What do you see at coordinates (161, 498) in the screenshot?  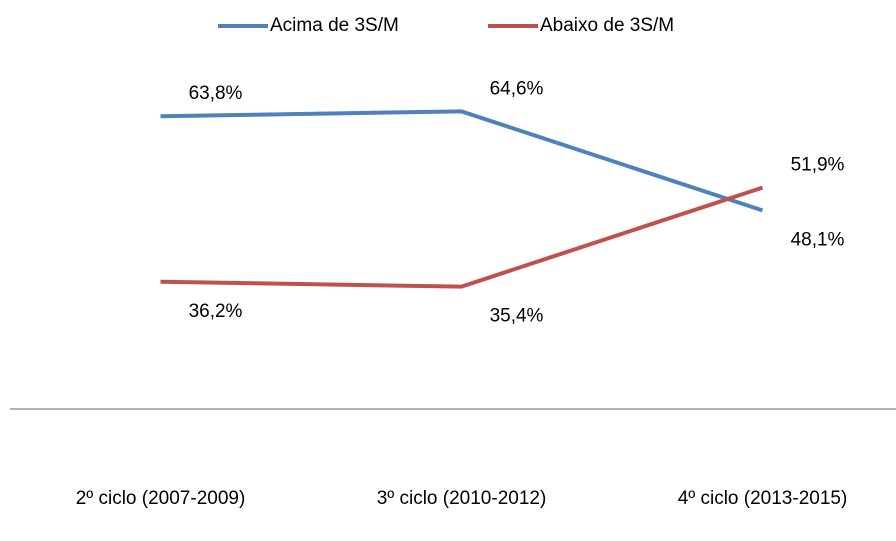 I see `x-tick-label: 2º ciclo (2007-2009)` at bounding box center [161, 498].